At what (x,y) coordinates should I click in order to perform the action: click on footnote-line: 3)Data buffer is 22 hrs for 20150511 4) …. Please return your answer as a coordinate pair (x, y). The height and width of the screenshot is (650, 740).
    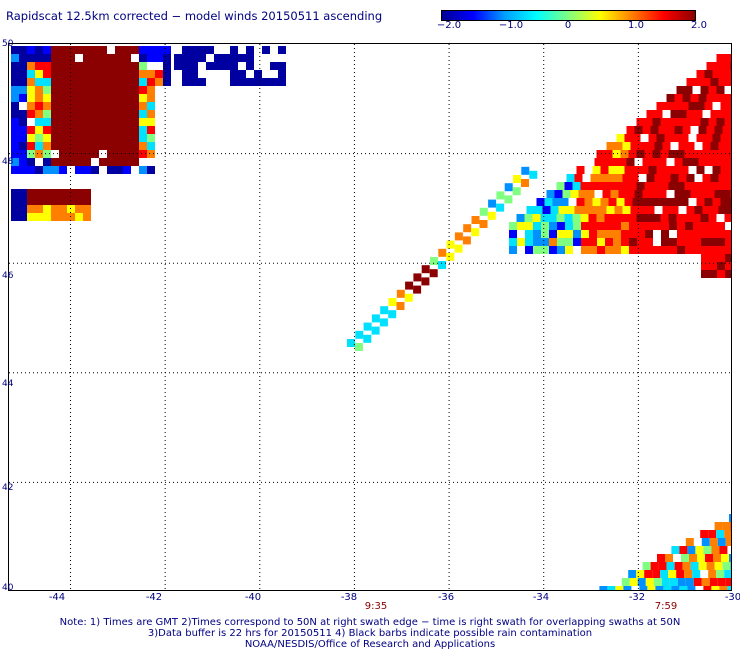
    Looking at the image, I should click on (370, 633).